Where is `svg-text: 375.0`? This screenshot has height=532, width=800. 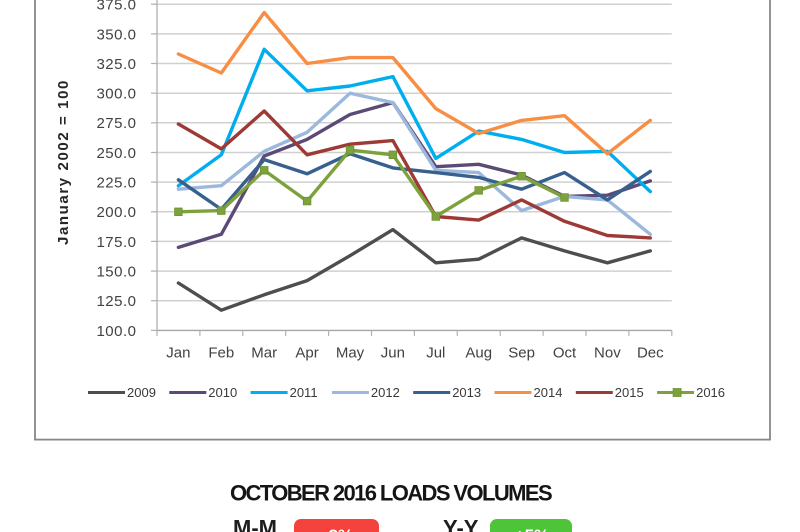
svg-text: 375.0 is located at coordinates (116, 7).